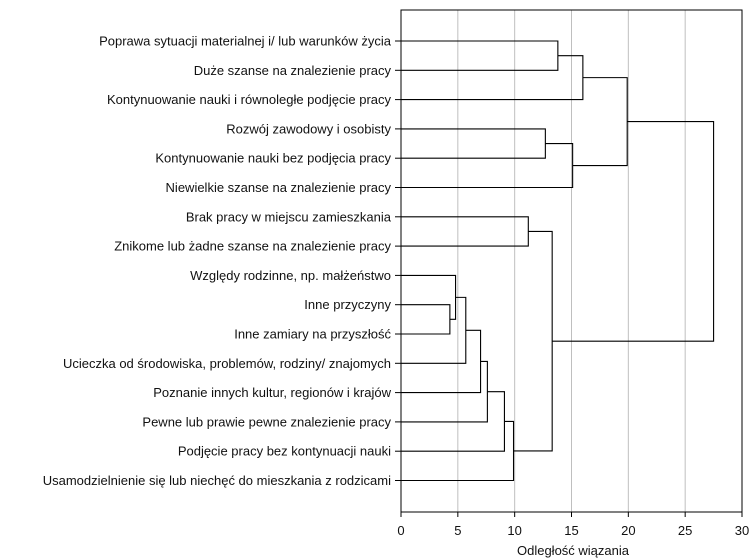  What do you see at coordinates (266, 421) in the screenshot?
I see `leaf-label: Pewne lub prawie pewne znalezienie pracy` at bounding box center [266, 421].